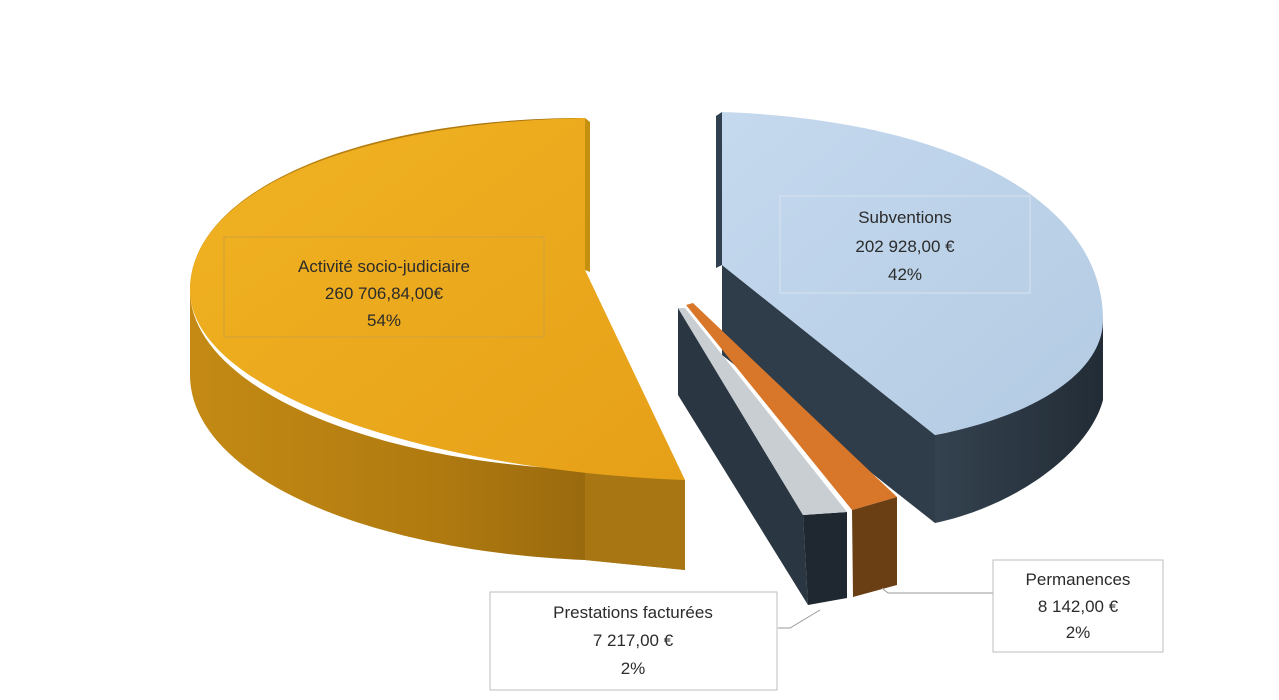 The width and height of the screenshot is (1279, 700). I want to click on label-subventions-name: Subventions, so click(905, 217).